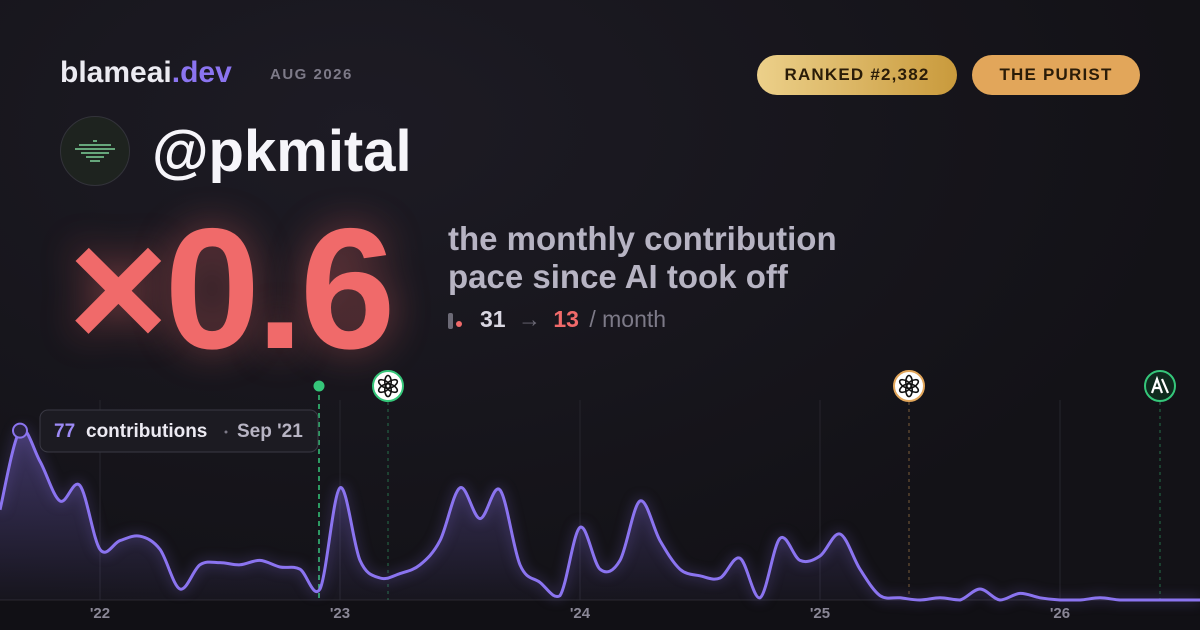 This screenshot has height=630, width=1200. What do you see at coordinates (232, 289) in the screenshot?
I see `multiplier: ×0.6` at bounding box center [232, 289].